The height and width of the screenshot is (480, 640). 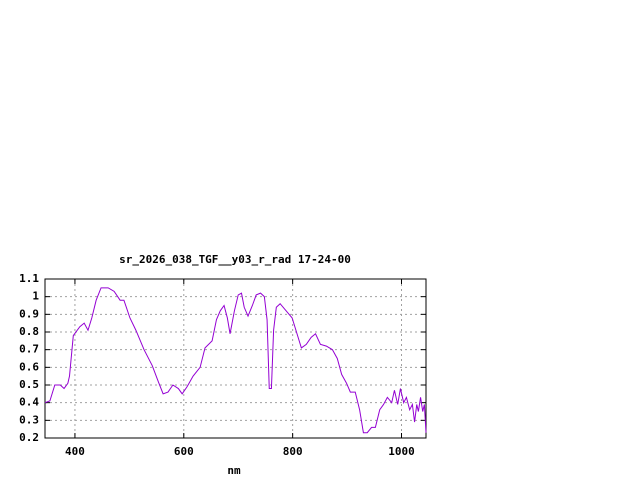 I want to click on y-tick-label: 0.4, so click(x=29, y=402).